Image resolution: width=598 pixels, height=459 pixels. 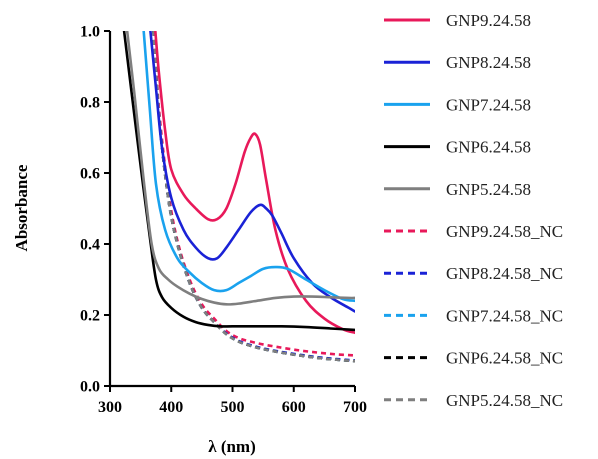 I want to click on y-tick-label: 0.0, so click(x=90, y=387).